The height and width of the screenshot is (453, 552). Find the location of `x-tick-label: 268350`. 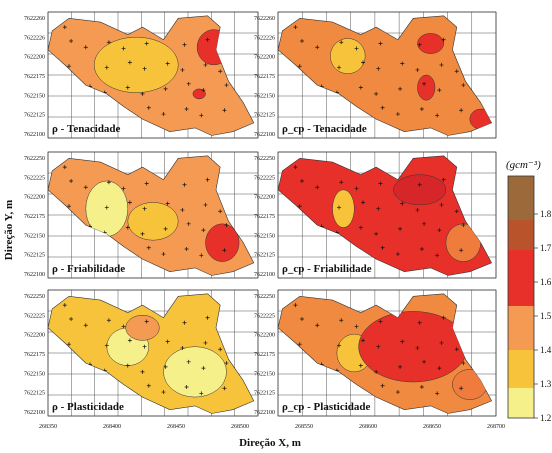

x-tick-label: 268350 is located at coordinates (48, 427).